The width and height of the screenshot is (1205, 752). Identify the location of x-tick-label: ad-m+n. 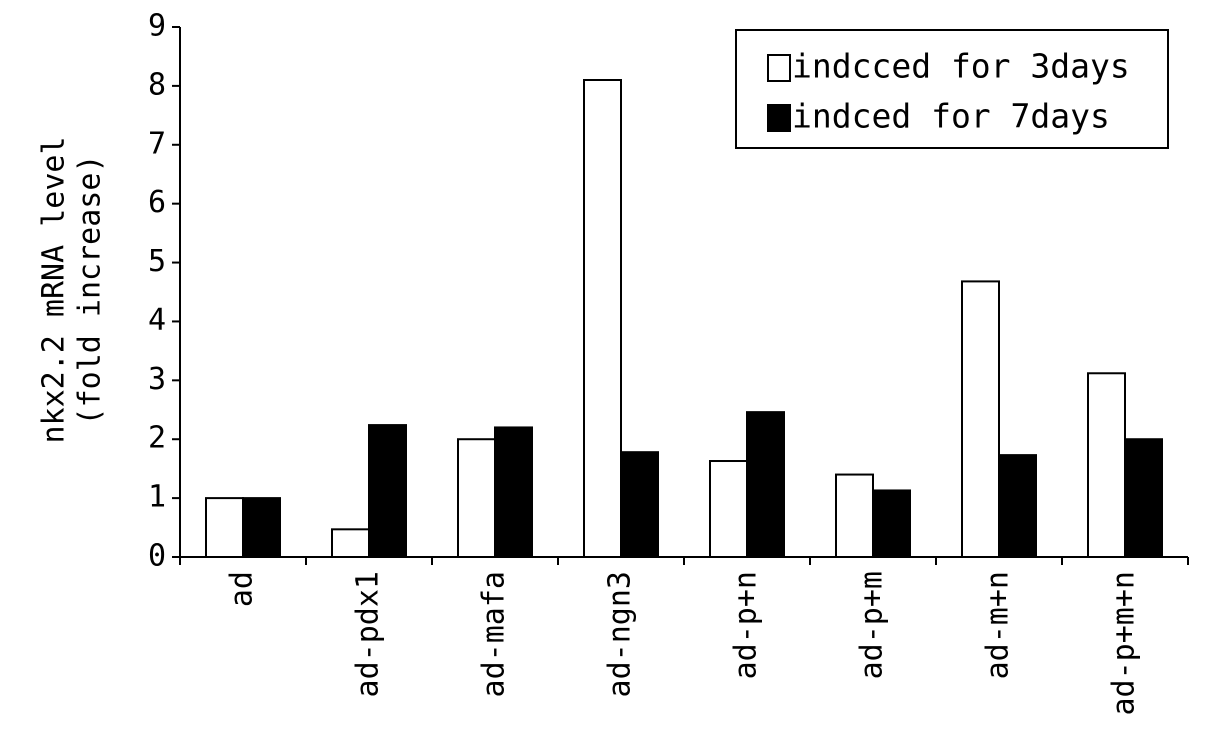
(998, 625).